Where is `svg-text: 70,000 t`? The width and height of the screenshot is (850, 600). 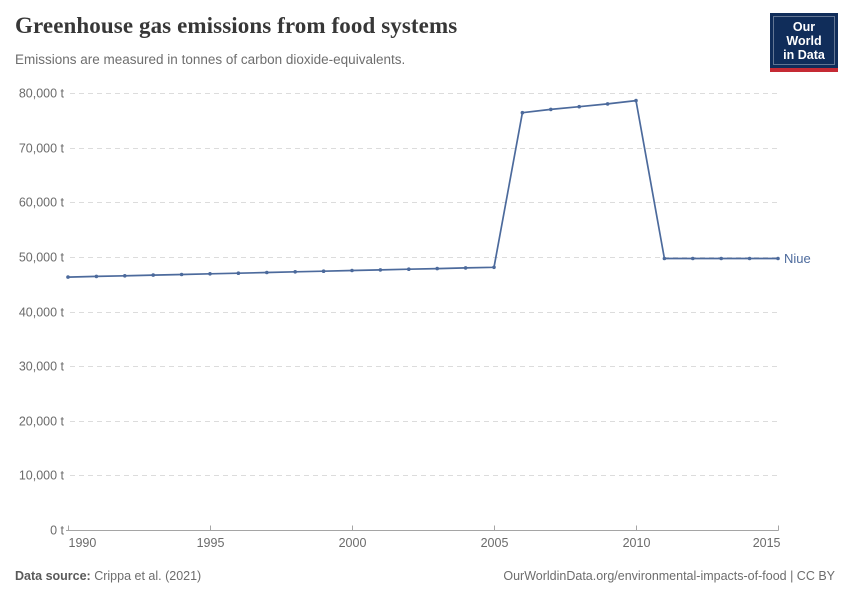 svg-text: 70,000 t is located at coordinates (42, 149).